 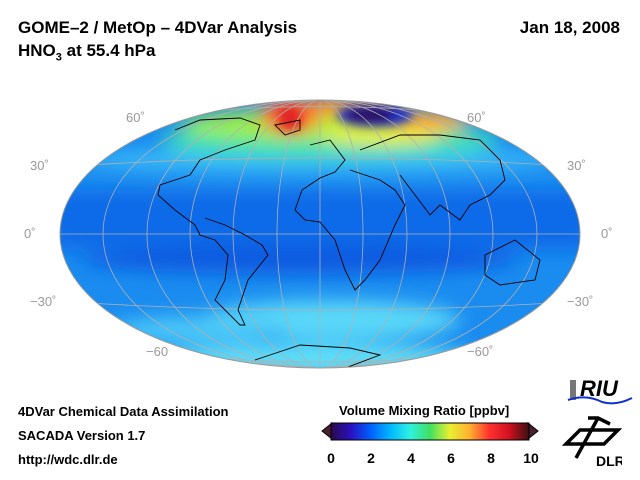 I want to click on title-line-2: HNO3 at 55.4 hPa, so click(x=86, y=52).